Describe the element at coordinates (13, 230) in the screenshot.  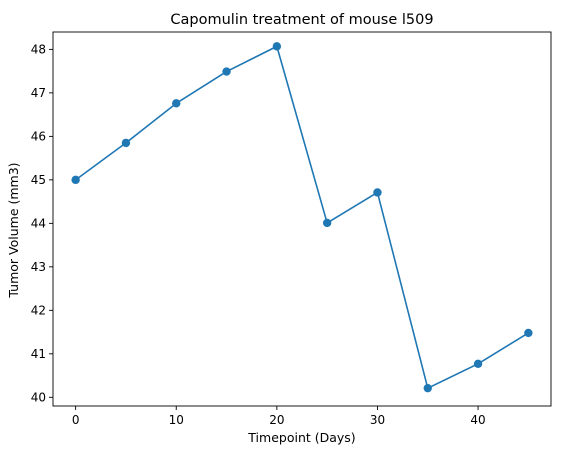
I see `y-axis-label: Tumor Volume (mm3)` at that location.